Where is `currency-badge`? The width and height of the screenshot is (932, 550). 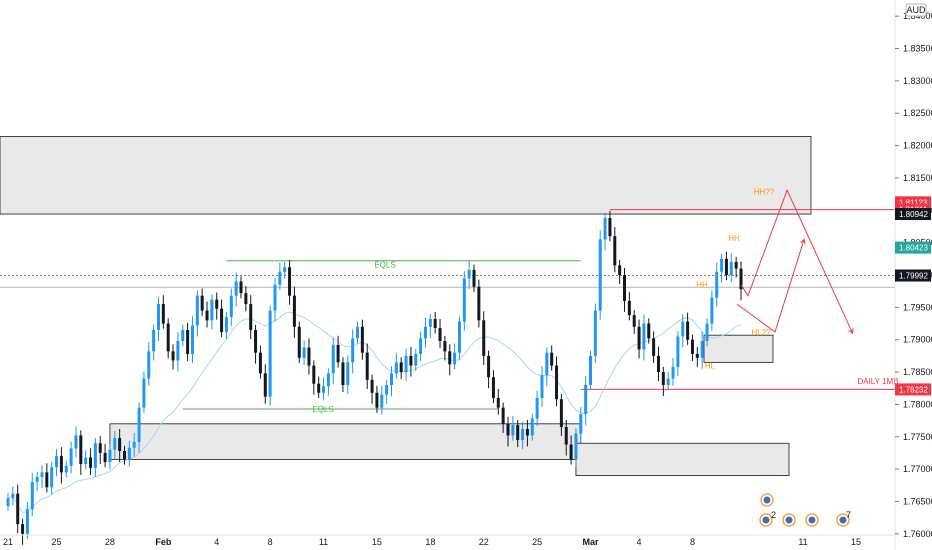 currency-badge is located at coordinates (916, 10).